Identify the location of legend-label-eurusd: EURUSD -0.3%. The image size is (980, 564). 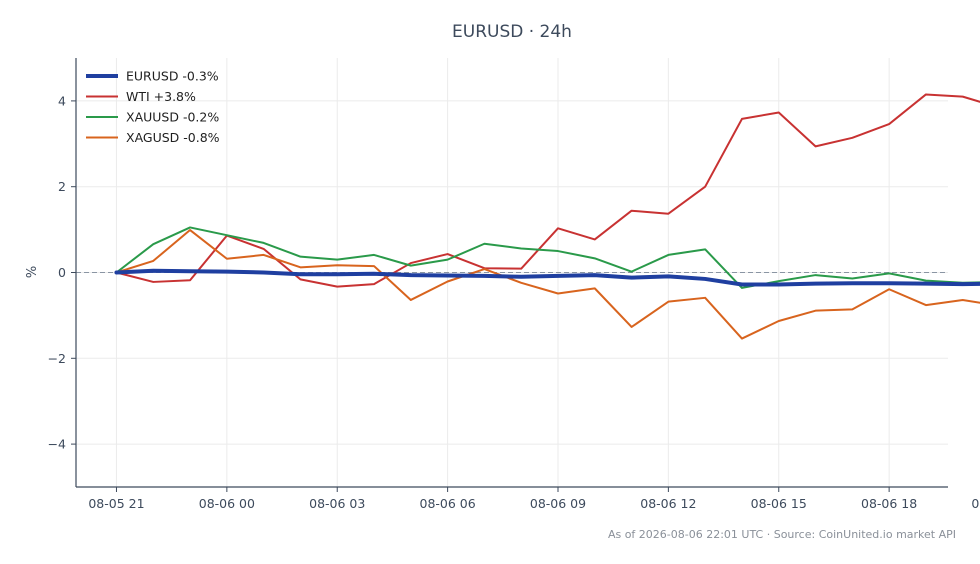
(172, 76).